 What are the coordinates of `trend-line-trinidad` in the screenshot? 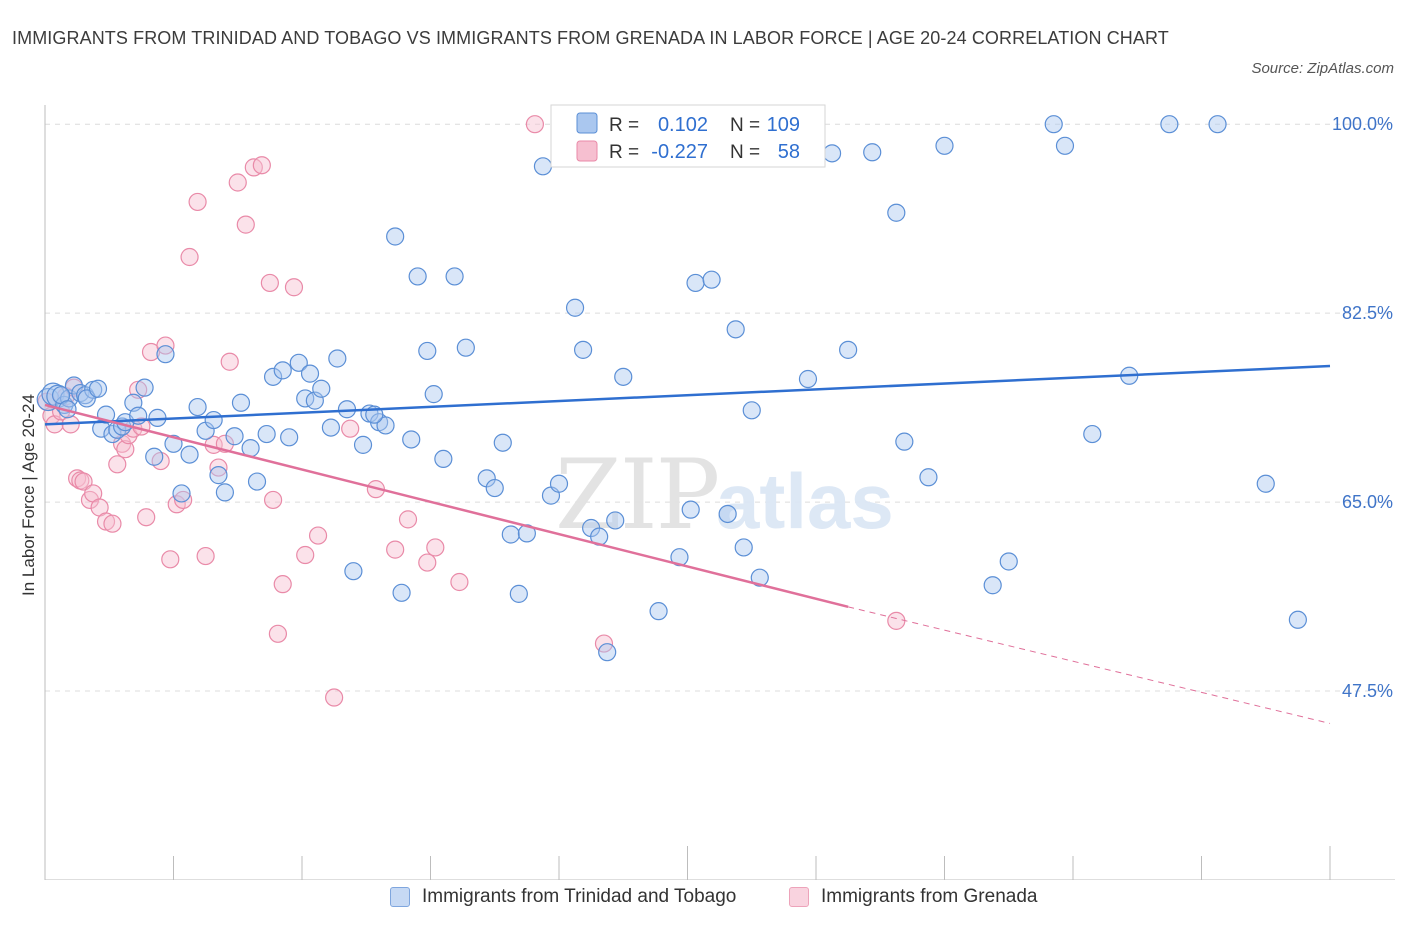 It's located at (687, 395).